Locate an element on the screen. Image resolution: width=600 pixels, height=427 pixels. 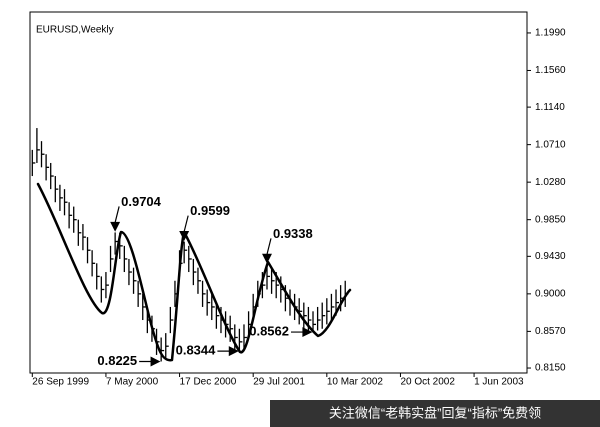
annotation-label: 0.8225 is located at coordinates (117, 360).